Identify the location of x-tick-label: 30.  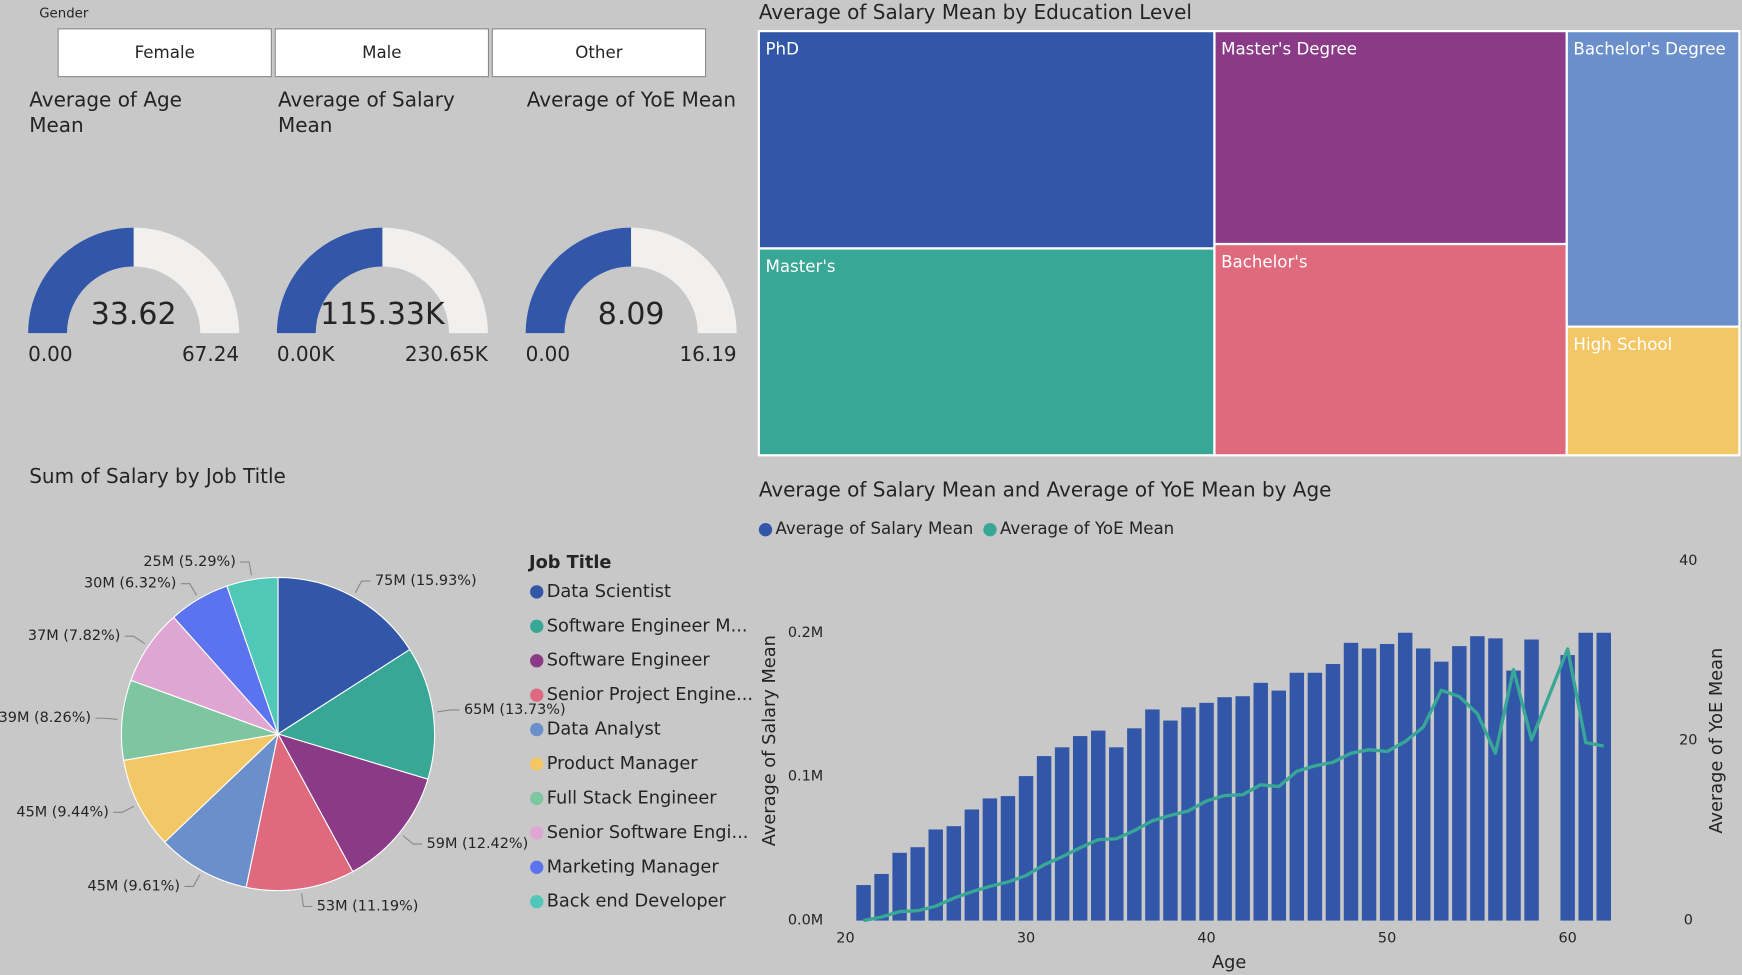
(1026, 938).